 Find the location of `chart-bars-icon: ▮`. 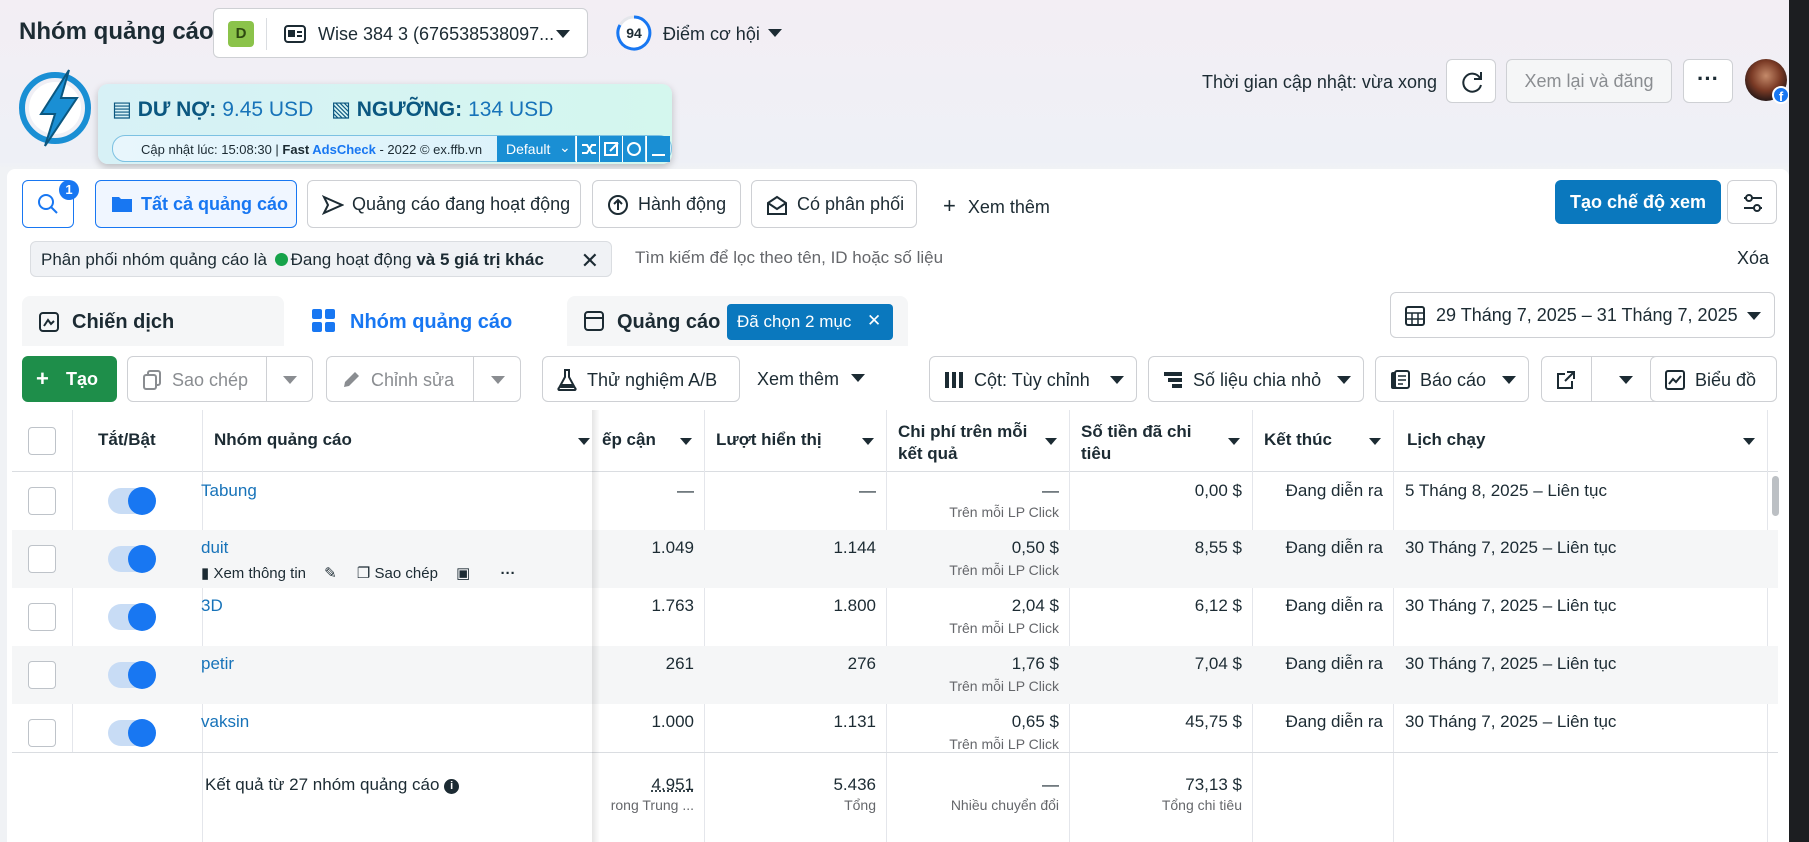

chart-bars-icon: ▮ is located at coordinates (205, 573).